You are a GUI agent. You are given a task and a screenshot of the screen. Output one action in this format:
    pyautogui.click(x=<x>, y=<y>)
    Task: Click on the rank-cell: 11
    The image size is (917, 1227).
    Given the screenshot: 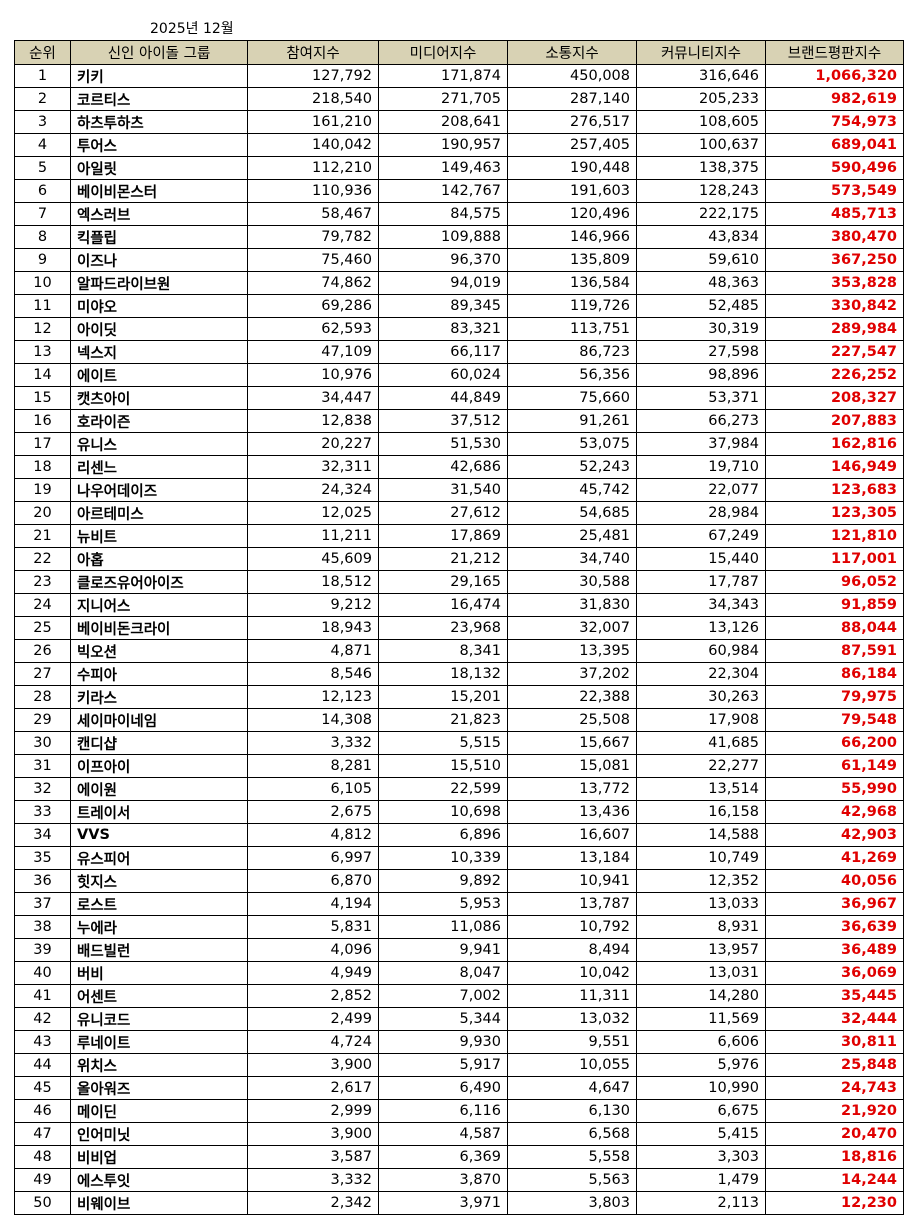 What is the action you would take?
    pyautogui.click(x=42, y=306)
    